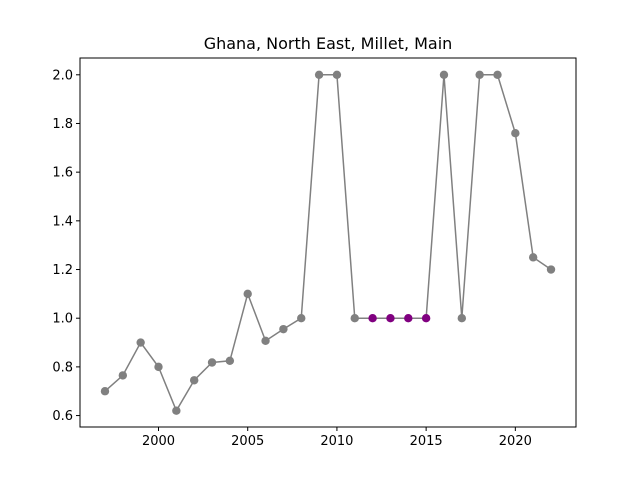 The image size is (640, 480). Describe the element at coordinates (62, 221) in the screenshot. I see `y-tick-label: 1.4` at that location.